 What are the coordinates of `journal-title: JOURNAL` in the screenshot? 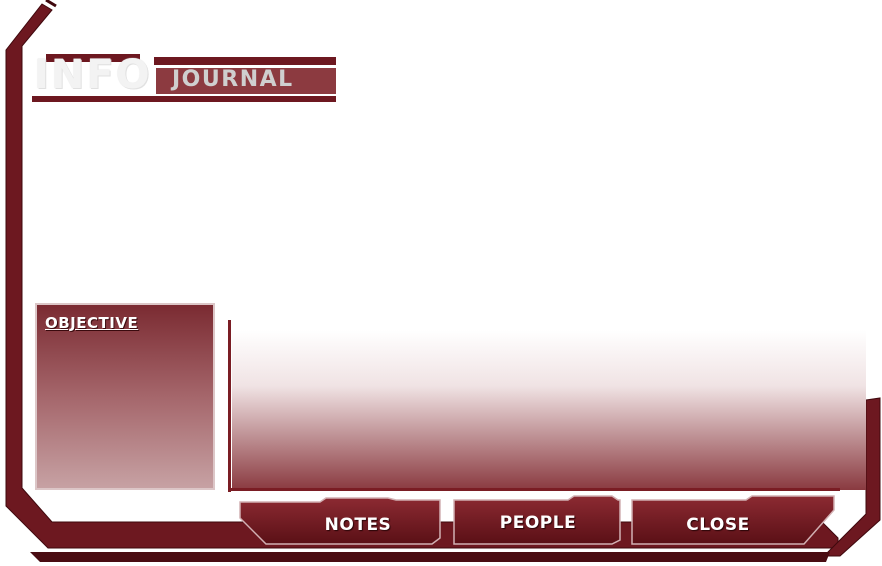 It's located at (233, 79).